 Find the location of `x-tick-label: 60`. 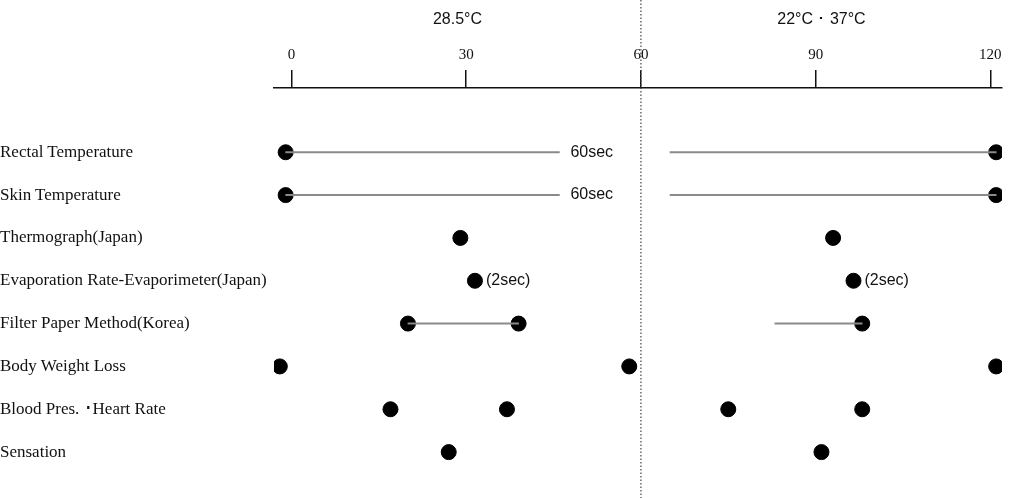

x-tick-label: 60 is located at coordinates (641, 53).